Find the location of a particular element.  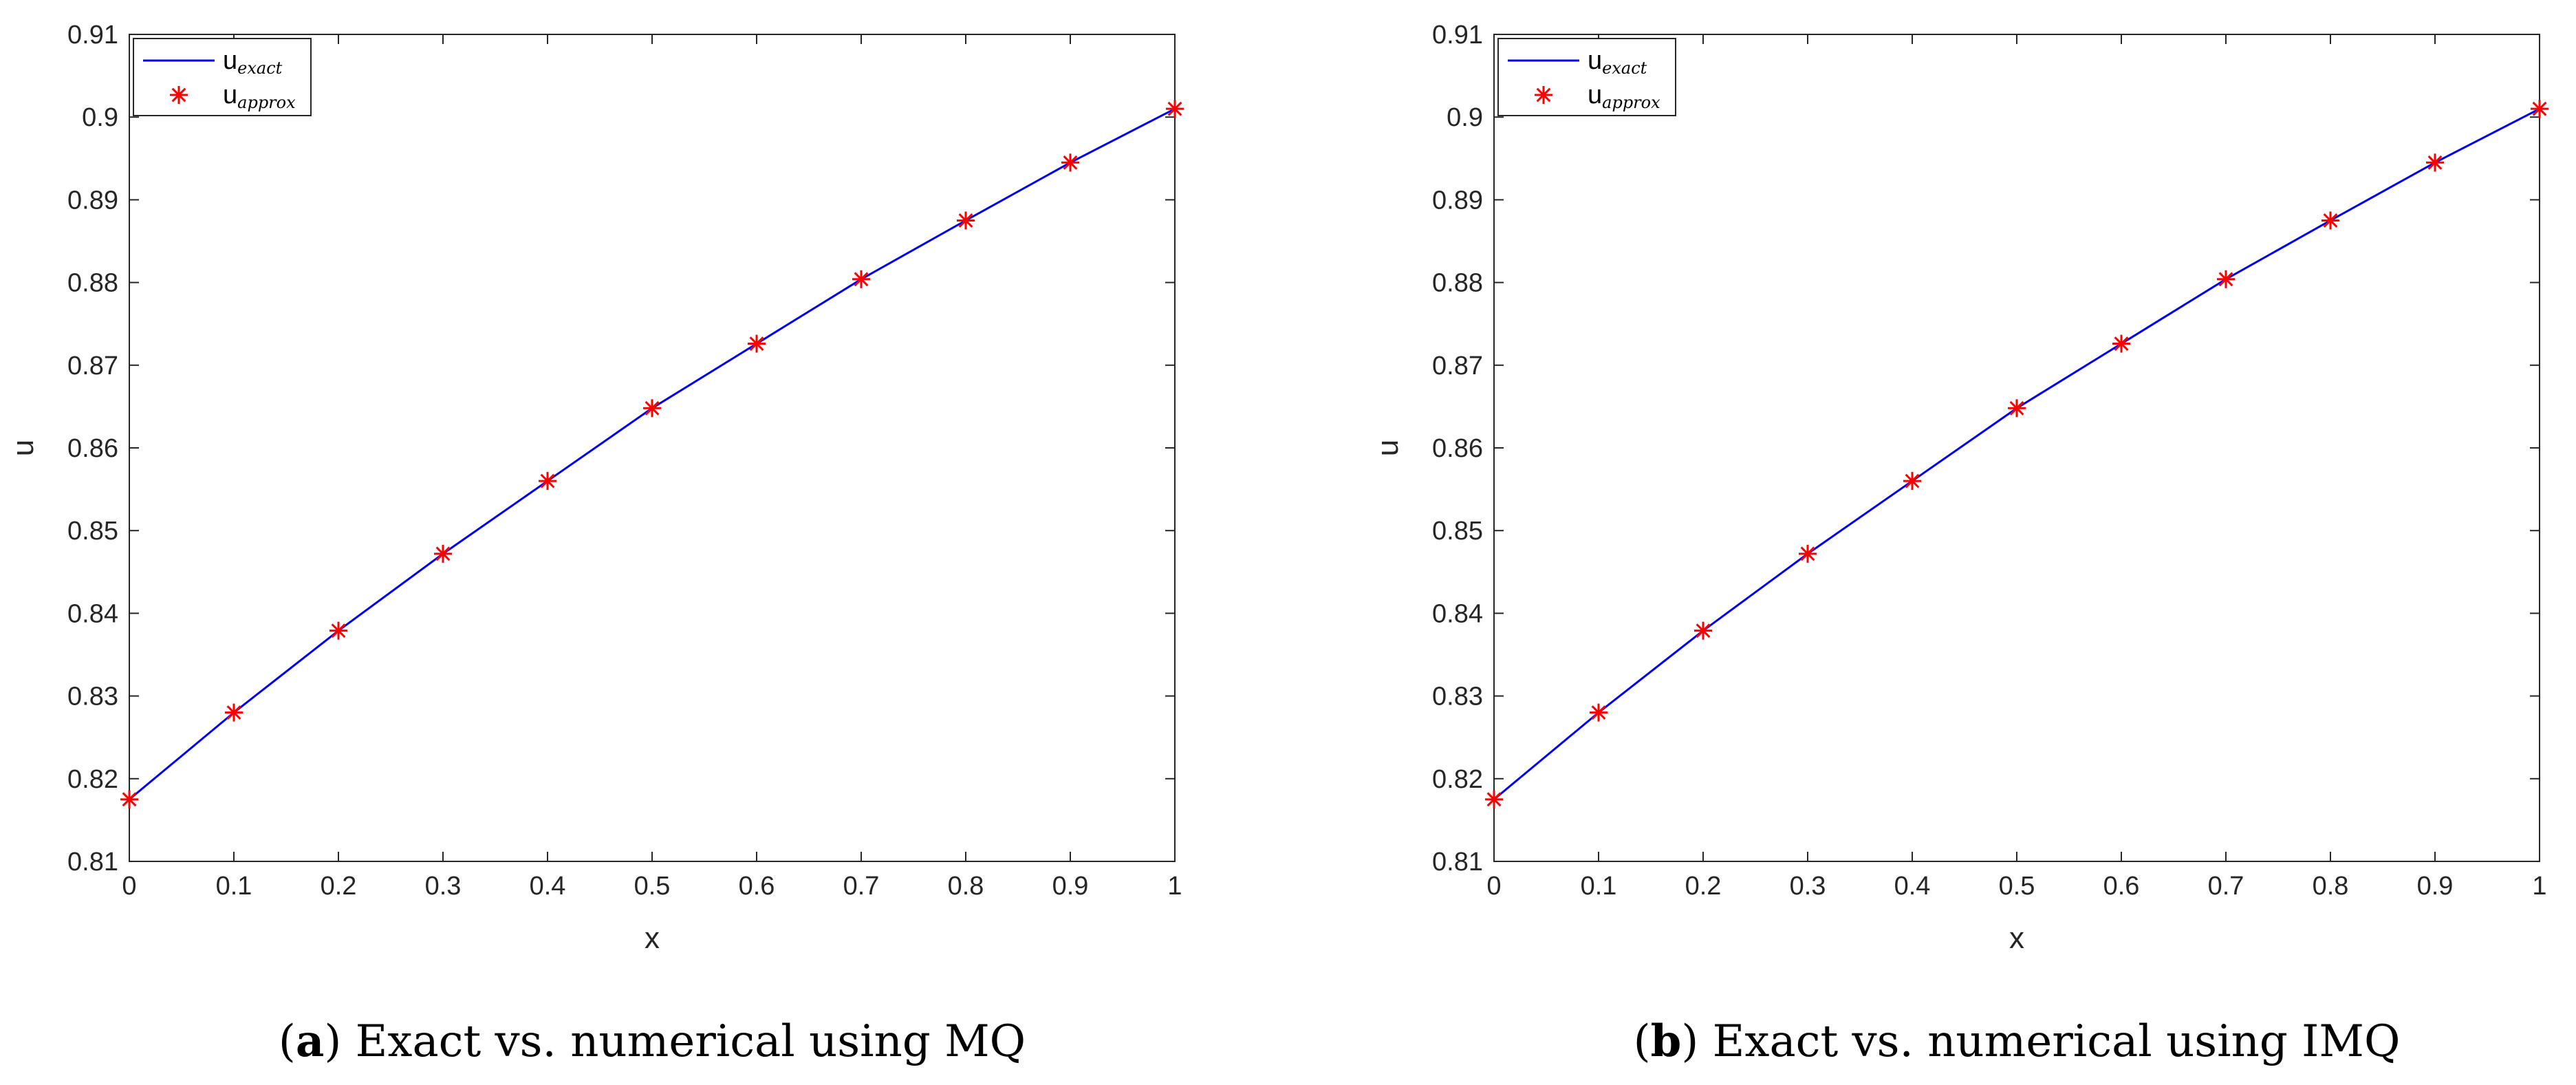

legend-item-exact: uexact is located at coordinates (1577, 62).